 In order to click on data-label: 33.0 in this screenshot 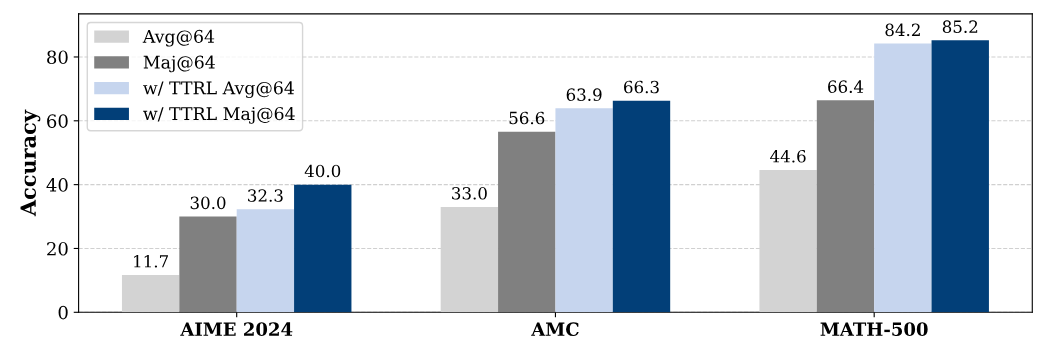, I will do `click(469, 193)`.